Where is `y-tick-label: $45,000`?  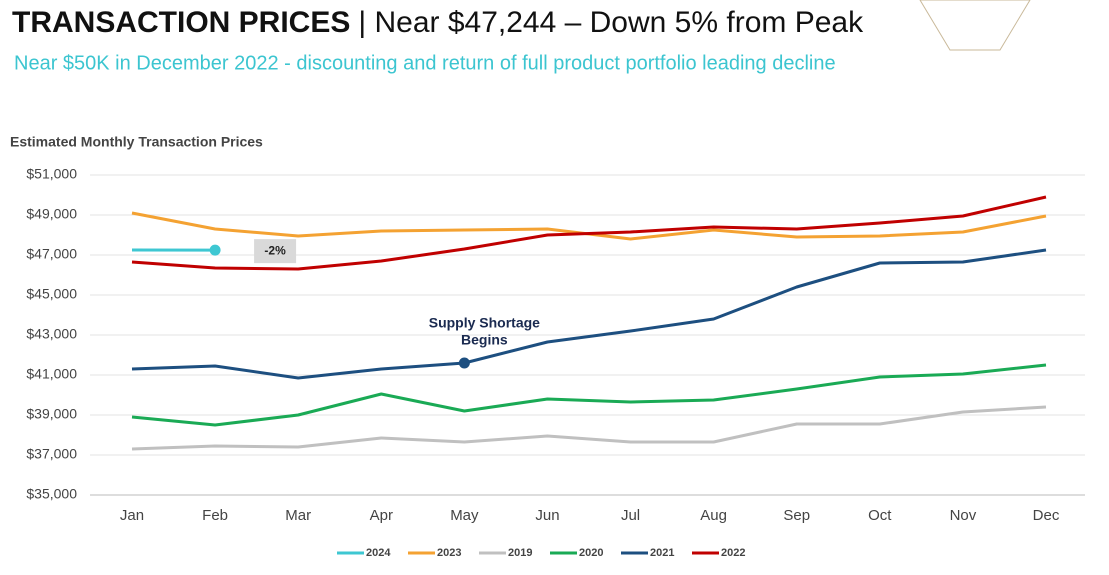
y-tick-label: $45,000 is located at coordinates (51, 294).